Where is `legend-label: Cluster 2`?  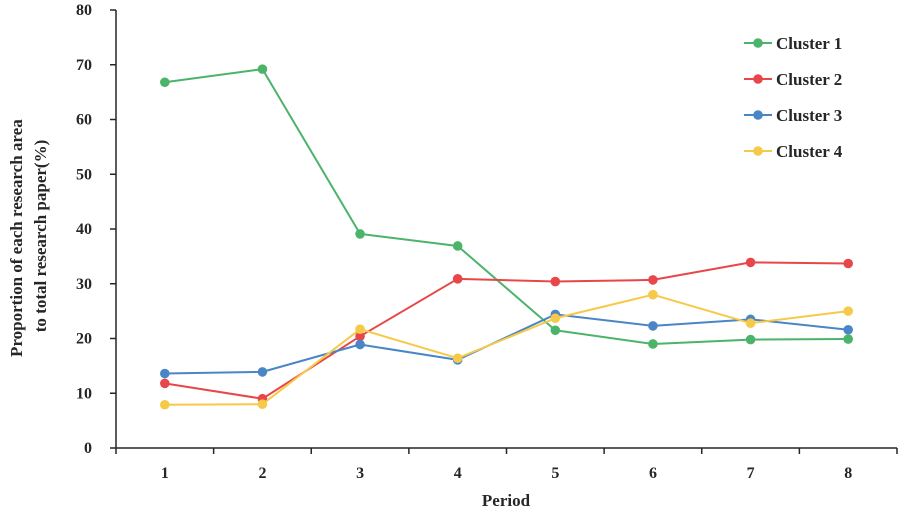 legend-label: Cluster 2 is located at coordinates (809, 79).